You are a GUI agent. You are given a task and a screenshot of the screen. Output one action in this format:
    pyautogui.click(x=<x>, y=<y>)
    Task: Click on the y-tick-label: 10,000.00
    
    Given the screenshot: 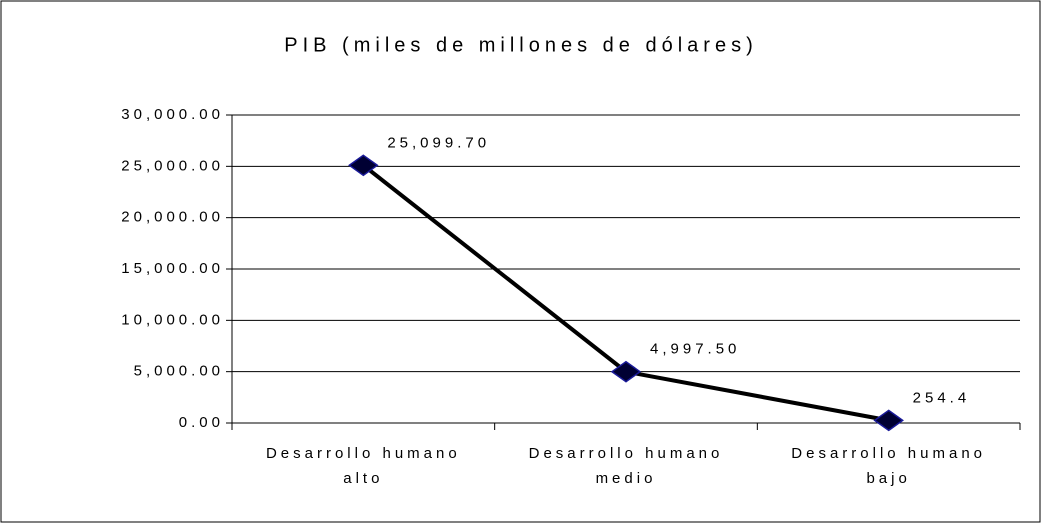 What is the action you would take?
    pyautogui.click(x=172, y=319)
    